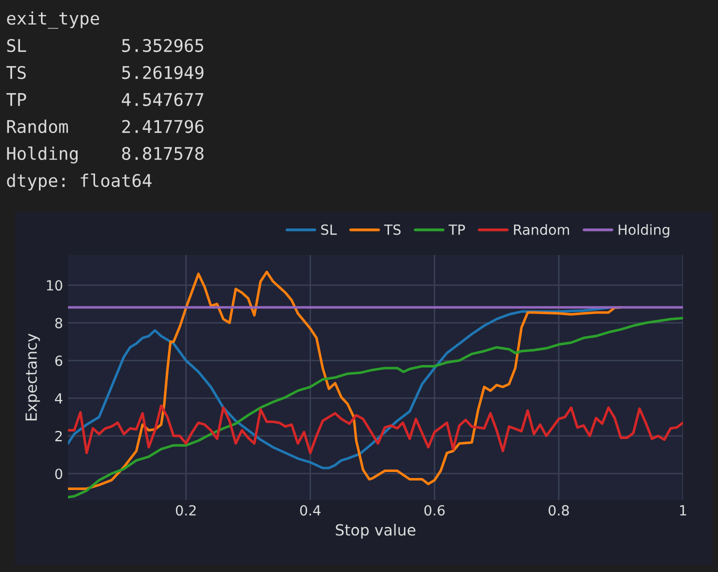 The width and height of the screenshot is (718, 572). Describe the element at coordinates (329, 229) in the screenshot. I see `legend-label: SL` at that location.